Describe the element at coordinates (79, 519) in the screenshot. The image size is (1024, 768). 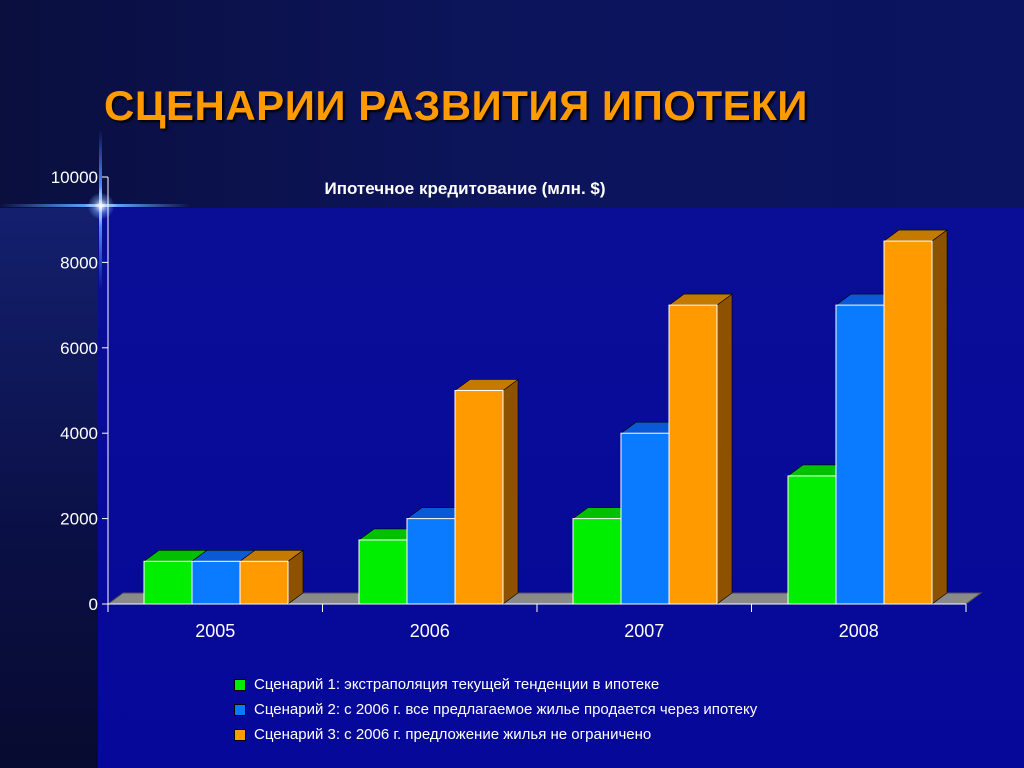
I see `y-tick-label: 2000` at that location.